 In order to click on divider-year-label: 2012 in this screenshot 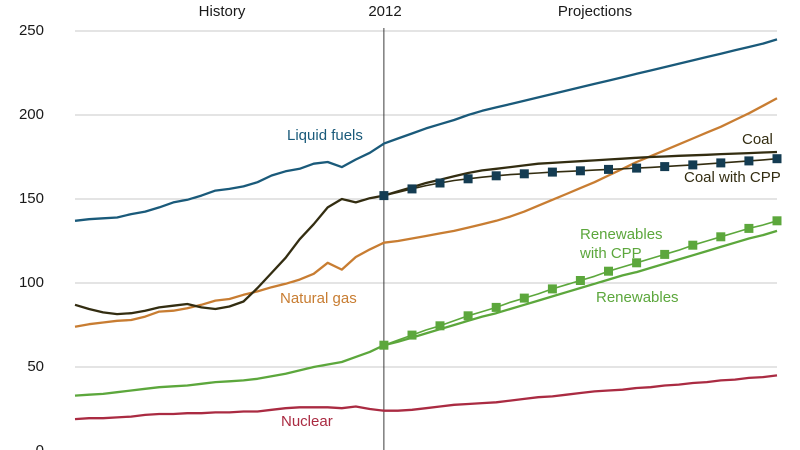, I will do `click(385, 11)`.